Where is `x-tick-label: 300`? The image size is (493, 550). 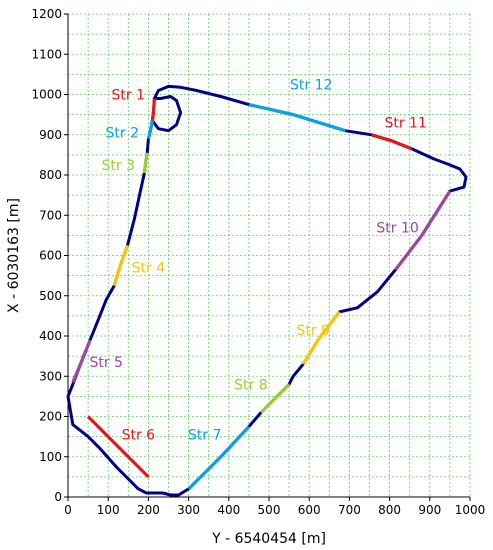
x-tick-label: 300 is located at coordinates (188, 510).